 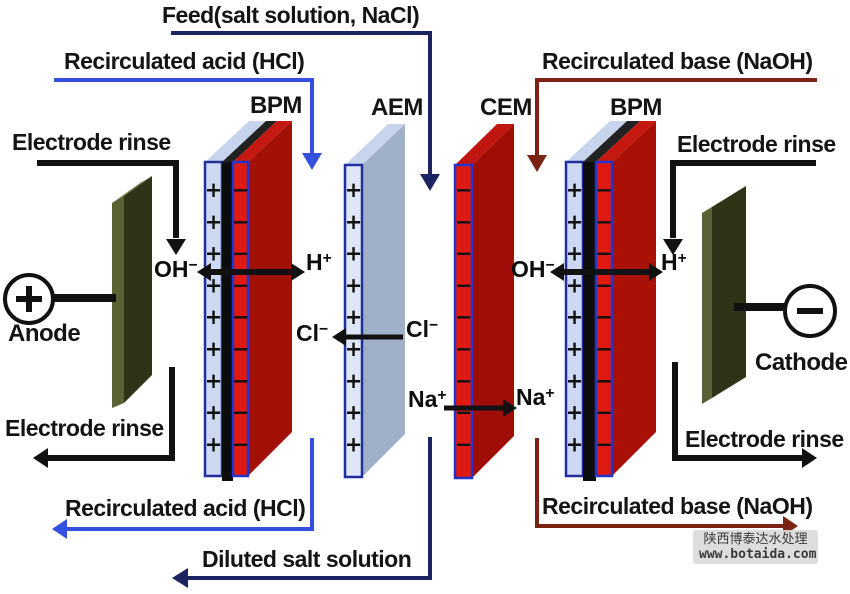 I want to click on anode-electrode-top, so click(x=132, y=189).